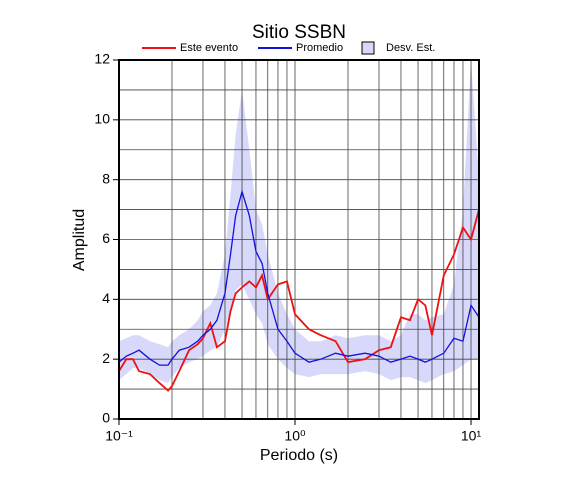 This screenshot has height=480, width=586. What do you see at coordinates (410, 48) in the screenshot?
I see `legend-label: Desv. Est.` at bounding box center [410, 48].